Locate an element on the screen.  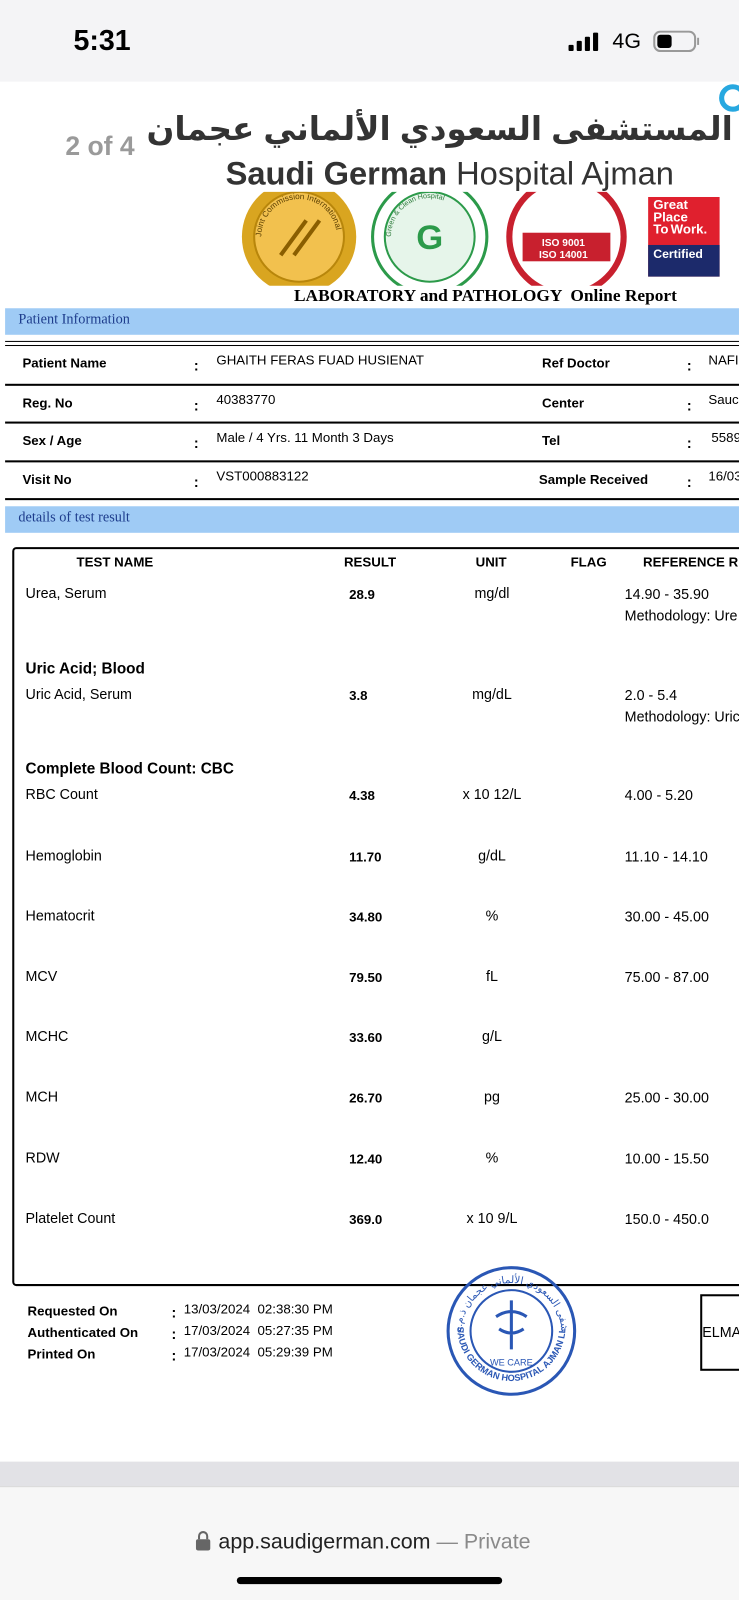
test-name: RBC Count is located at coordinates (61, 794).